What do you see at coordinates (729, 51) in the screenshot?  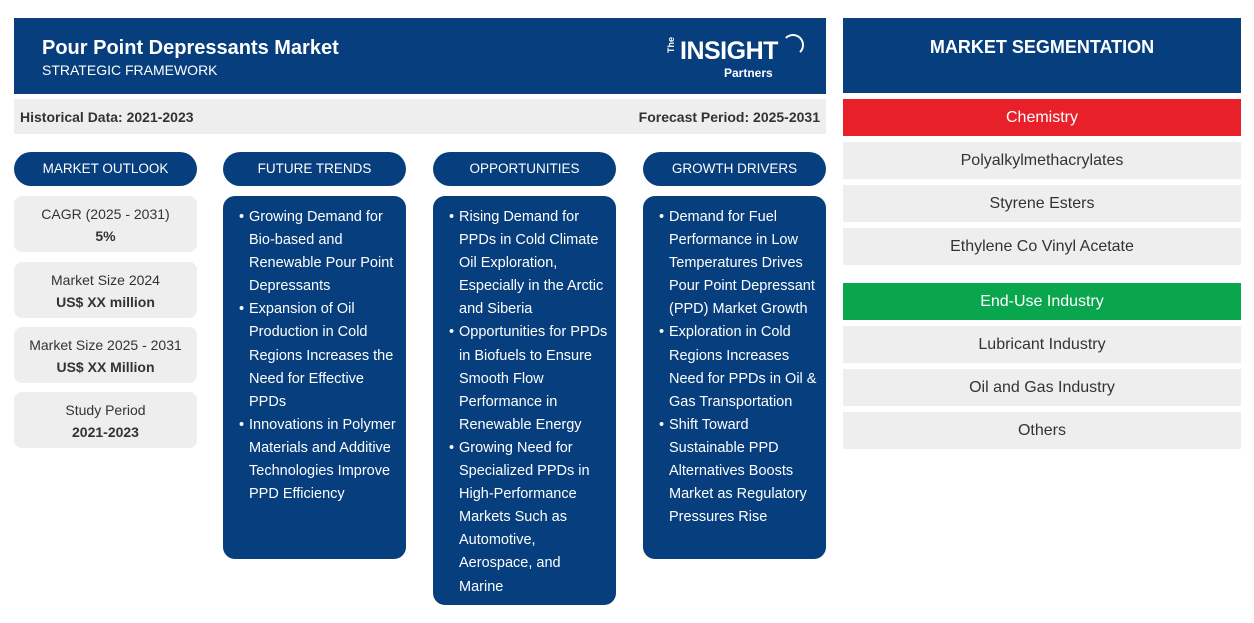 I see `logo-name: INSIGHT` at bounding box center [729, 51].